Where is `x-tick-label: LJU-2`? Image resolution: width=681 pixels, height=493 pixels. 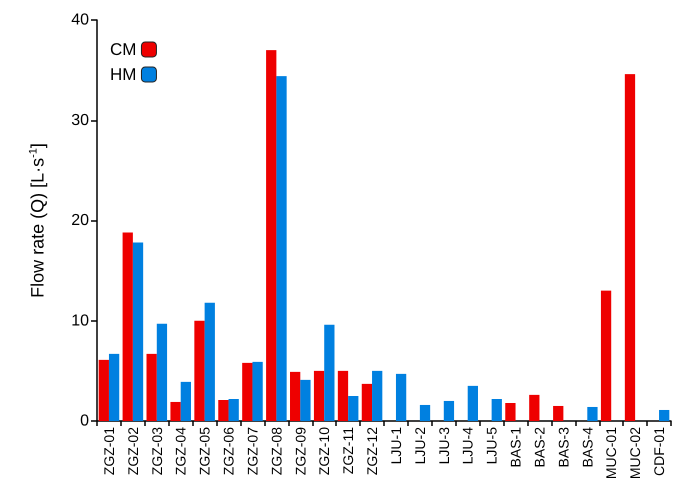
x-tick-label: LJU-2 is located at coordinates (420, 445).